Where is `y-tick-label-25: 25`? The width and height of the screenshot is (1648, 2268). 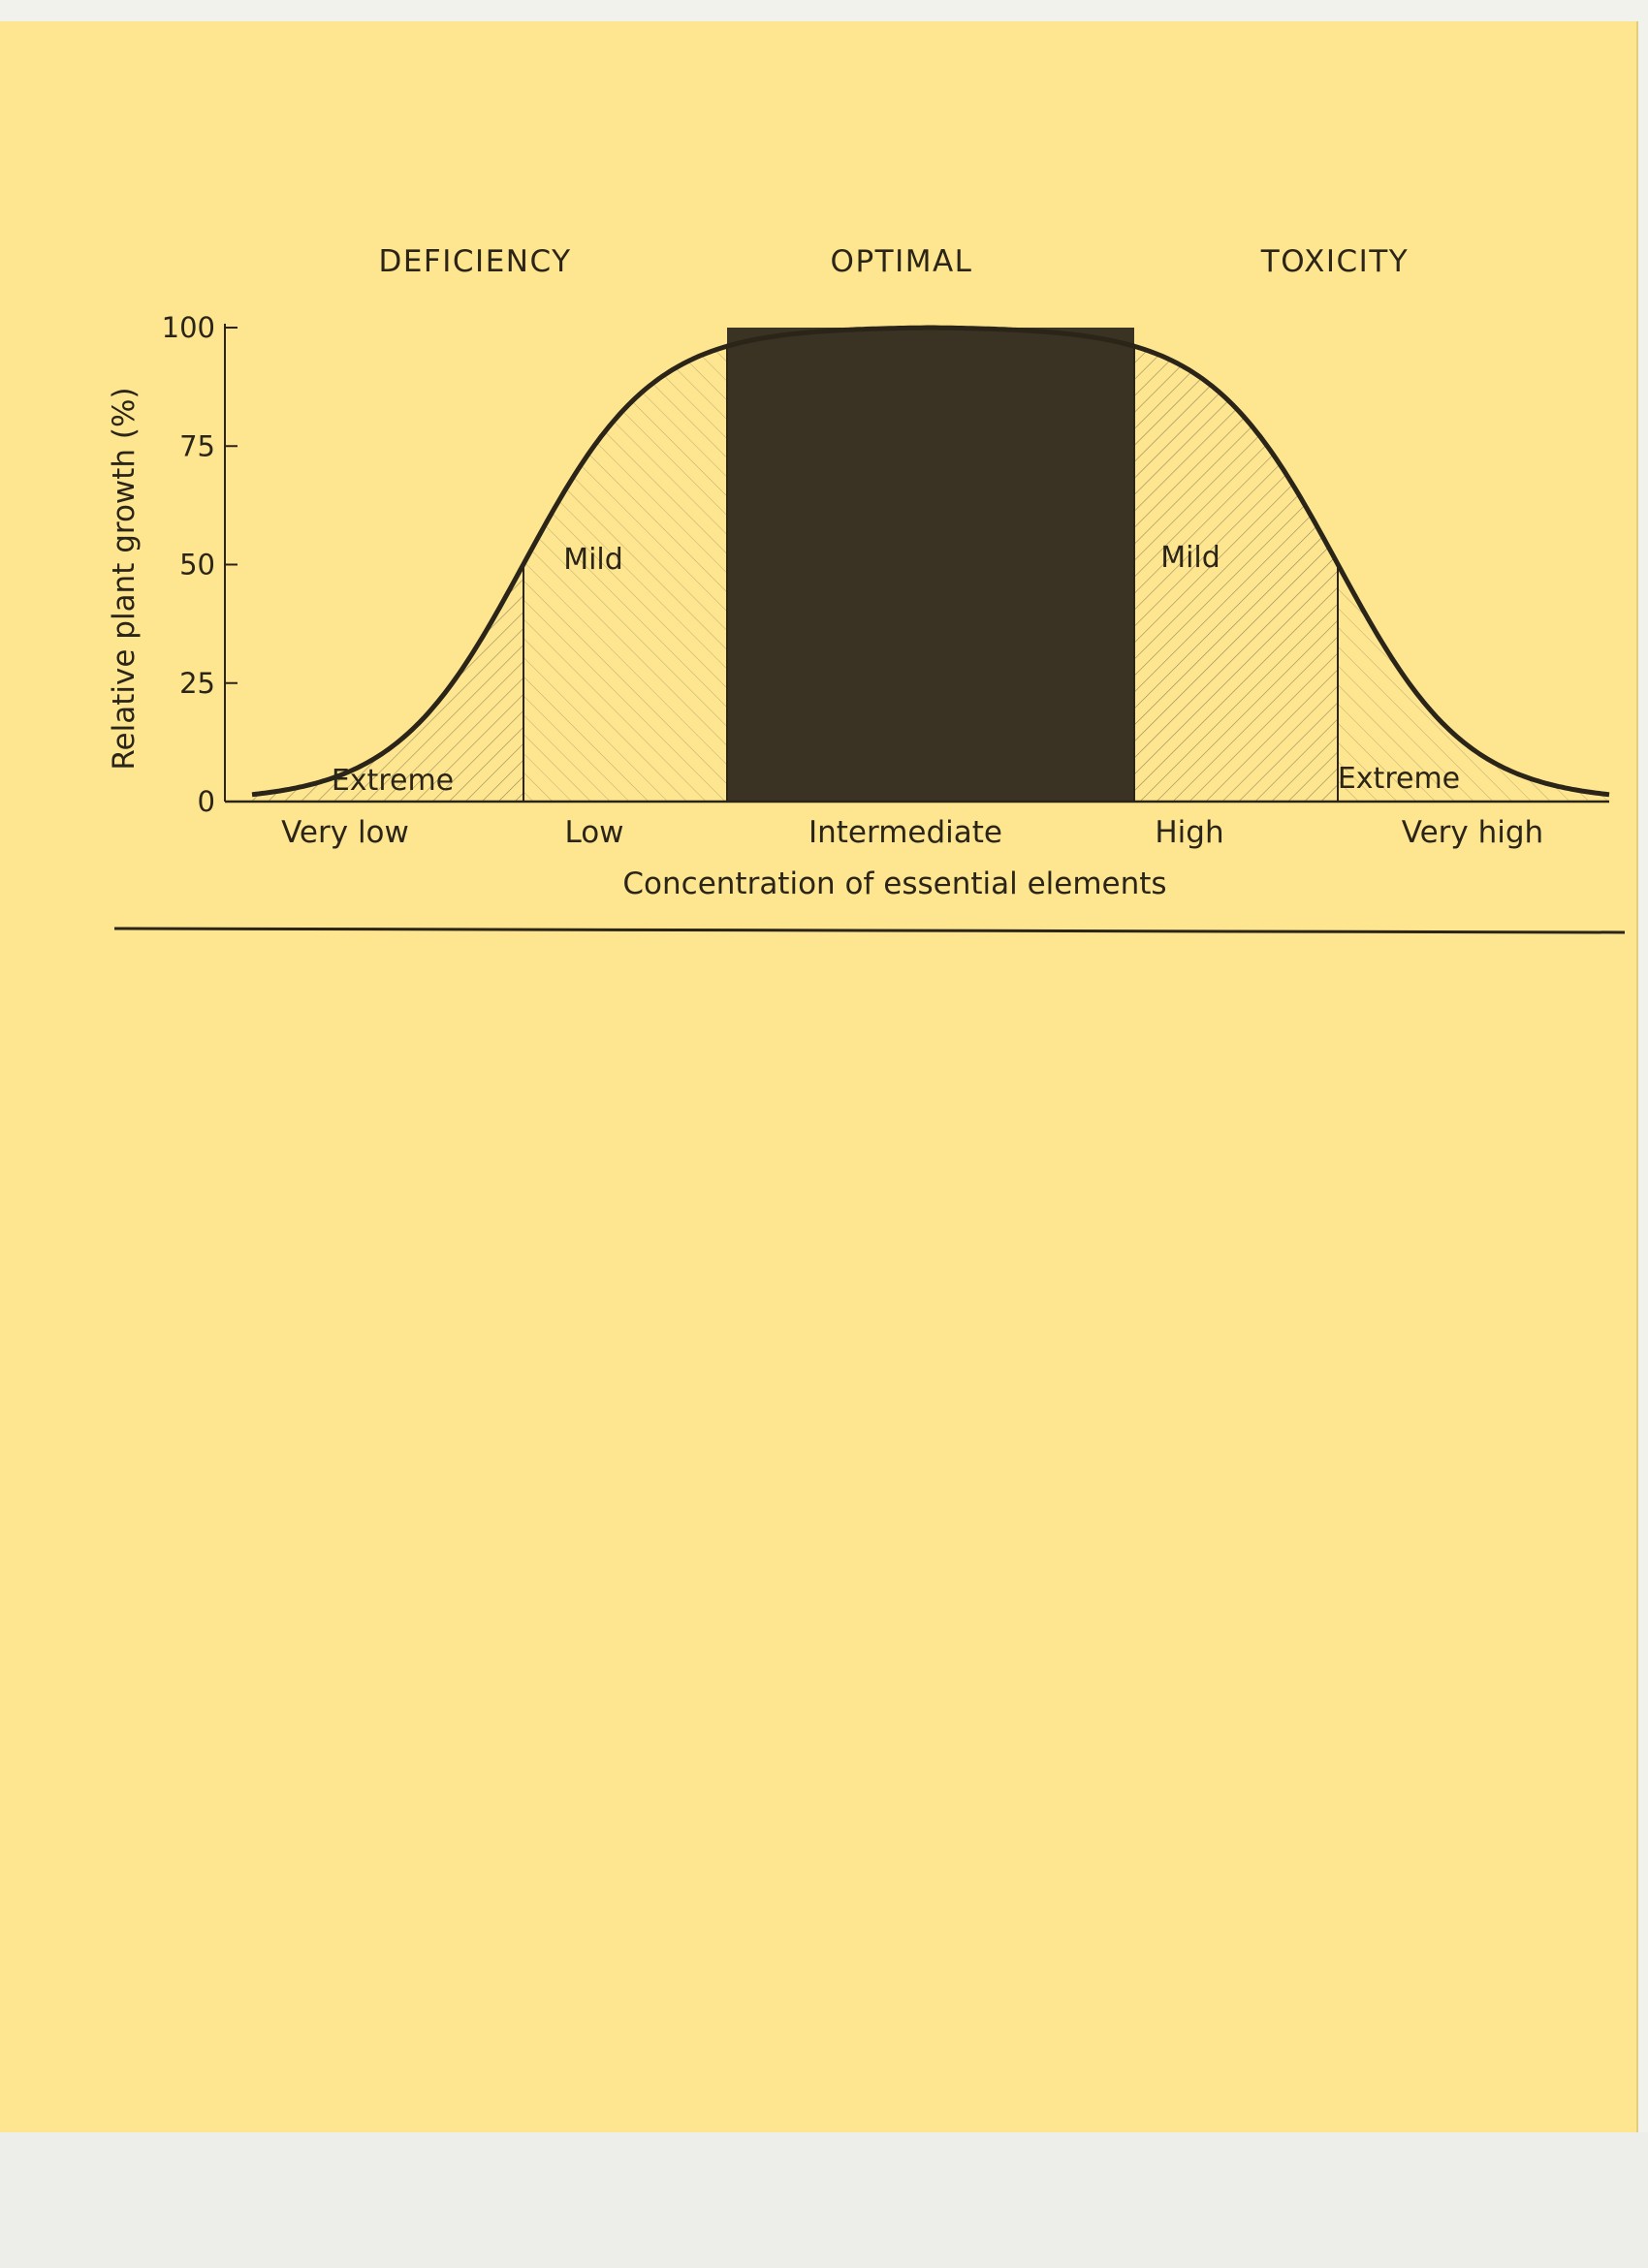
y-tick-label-25: 25 is located at coordinates (197, 684).